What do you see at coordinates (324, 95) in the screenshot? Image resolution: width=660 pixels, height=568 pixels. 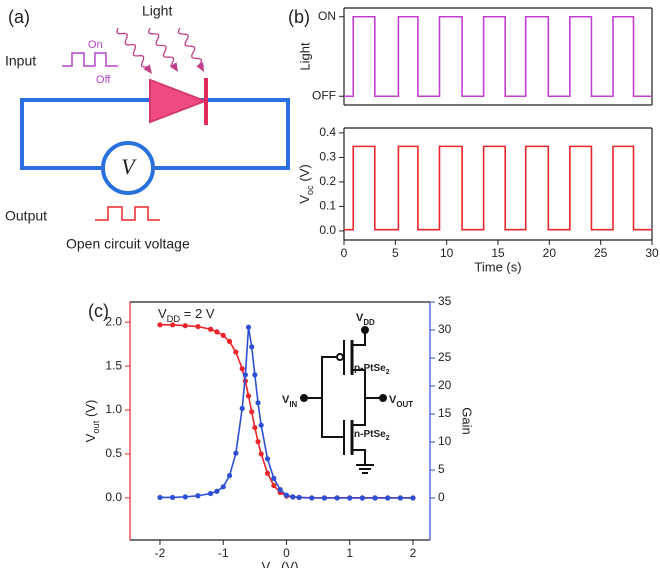 I see `y-tick-label: OFF` at bounding box center [324, 95].